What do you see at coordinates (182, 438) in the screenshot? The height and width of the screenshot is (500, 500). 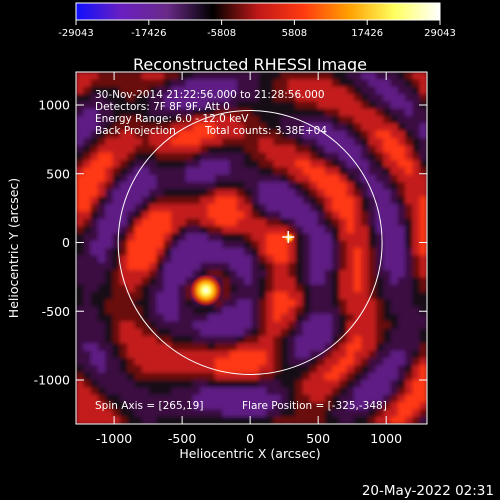 I see `x-tick-label: -500` at bounding box center [182, 438].